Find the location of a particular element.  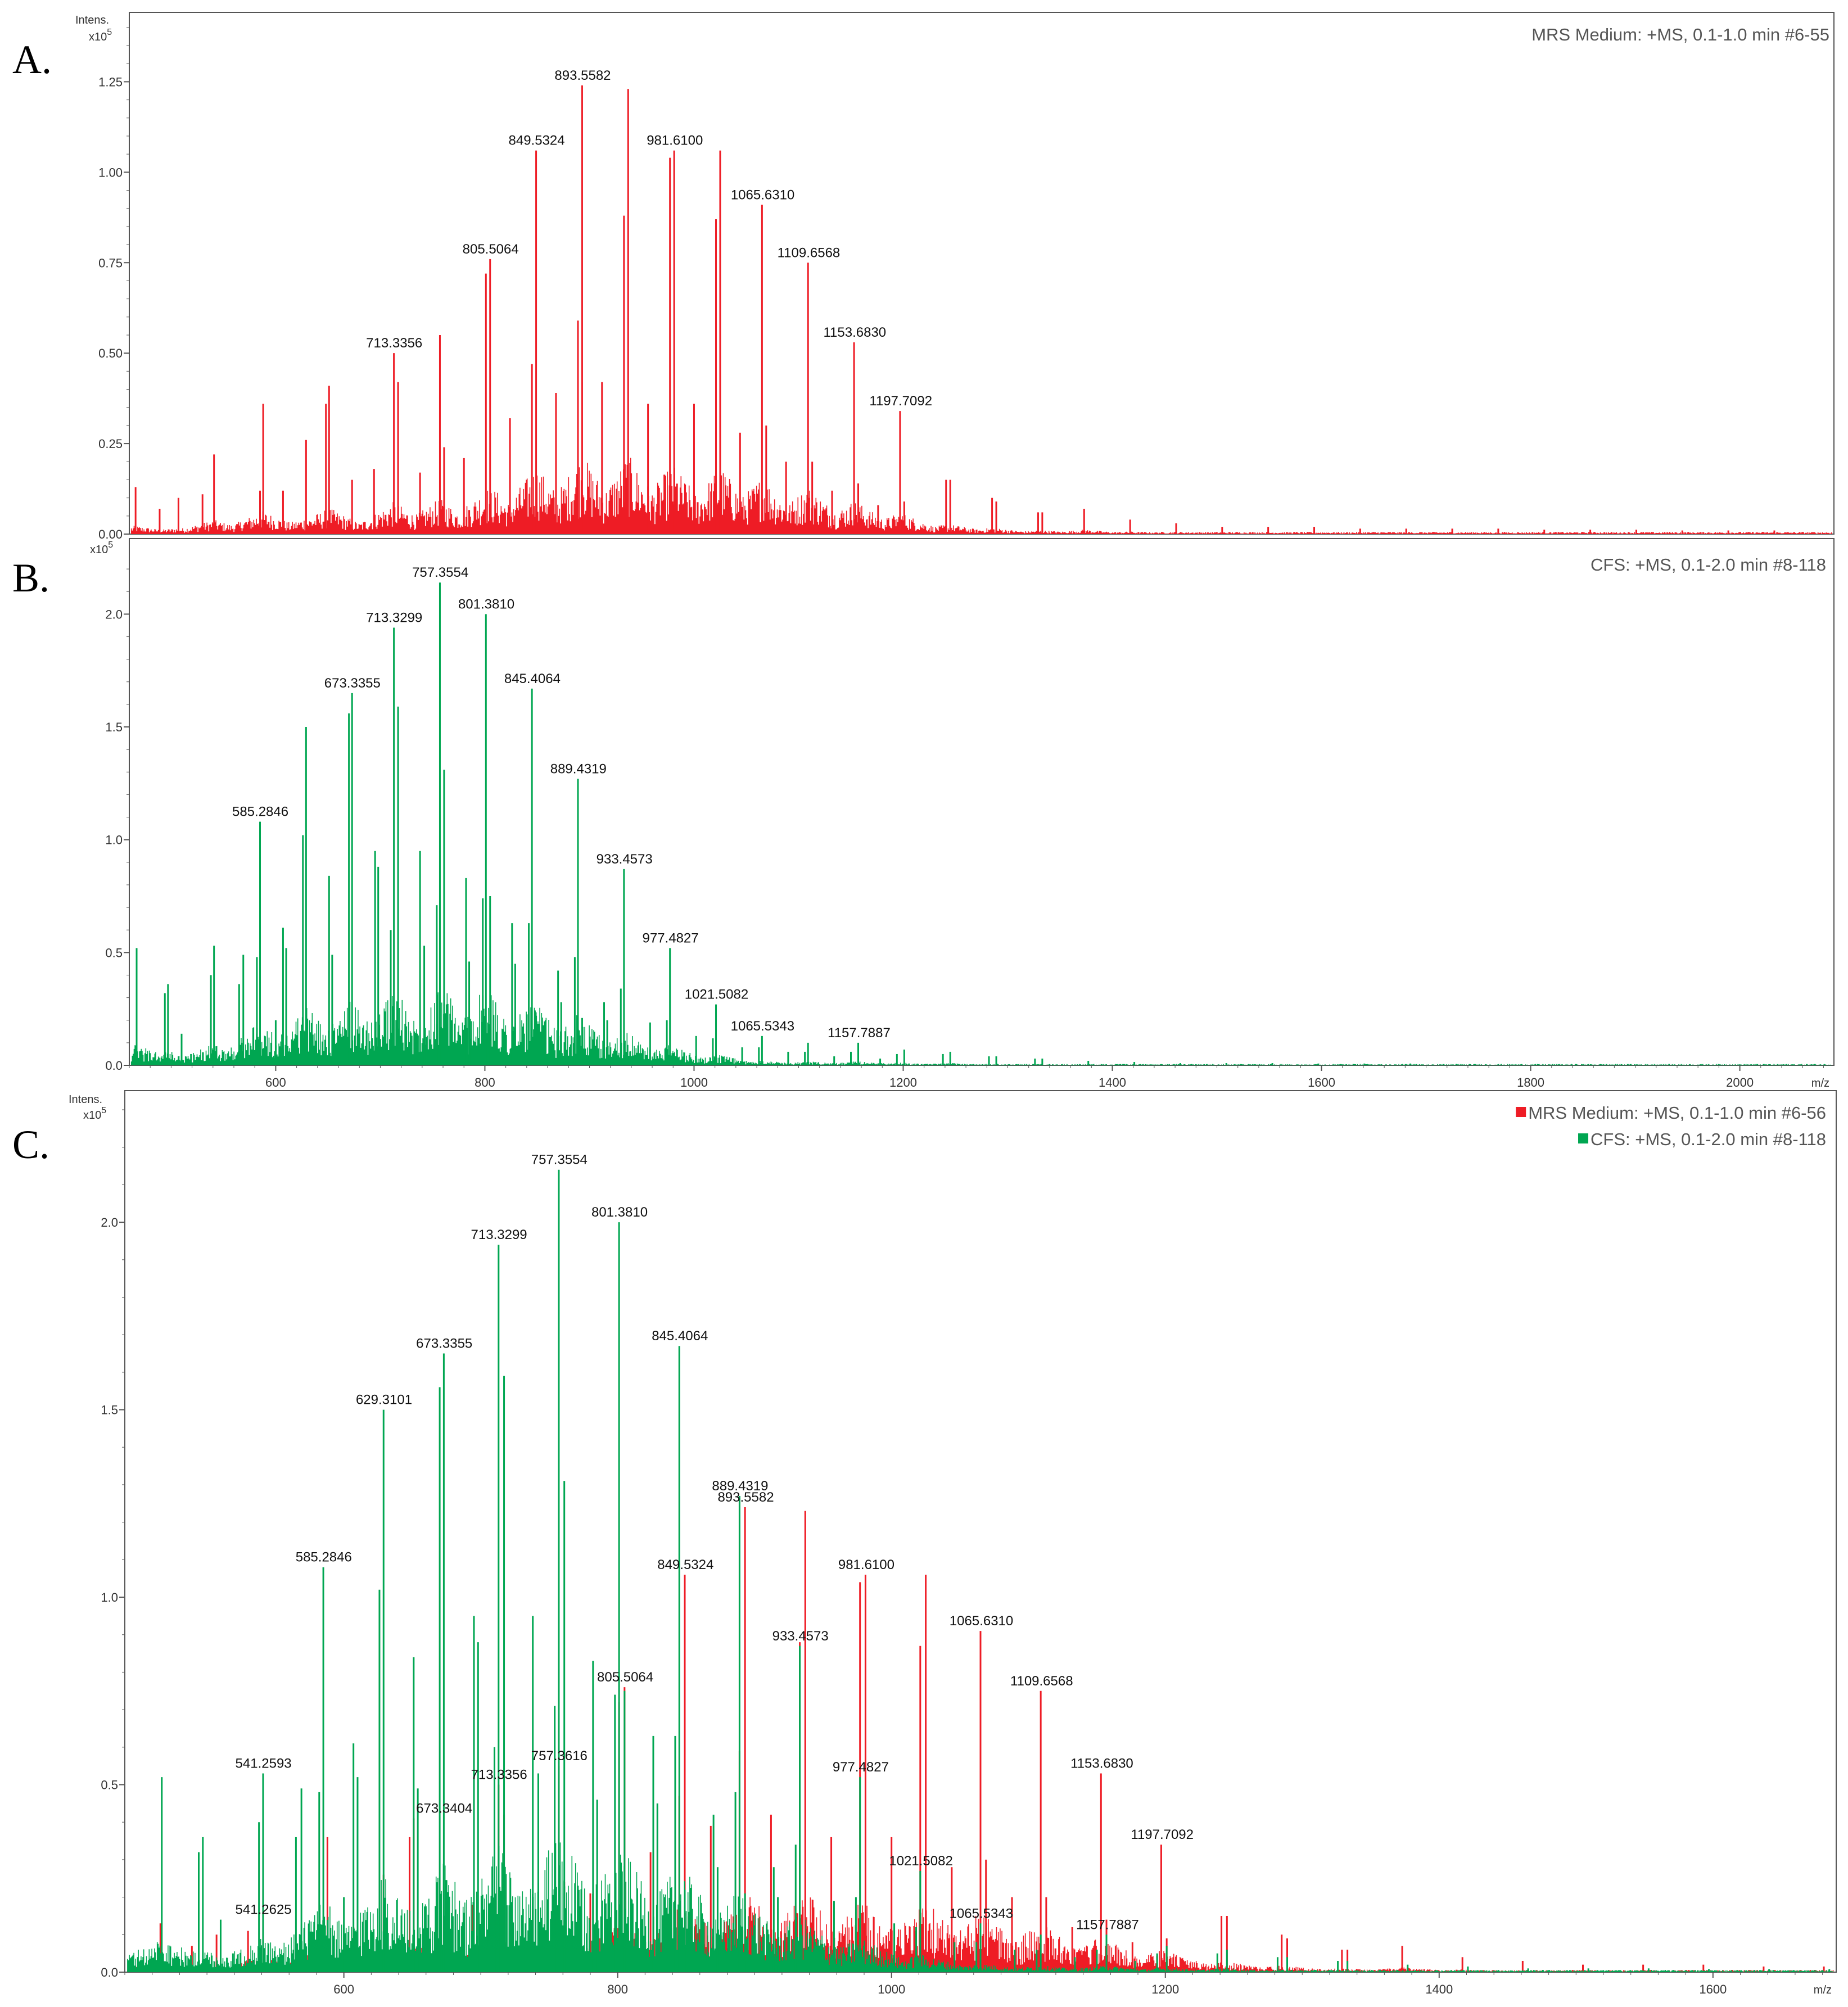

x-axis-label-c: m/z is located at coordinates (1823, 1990).